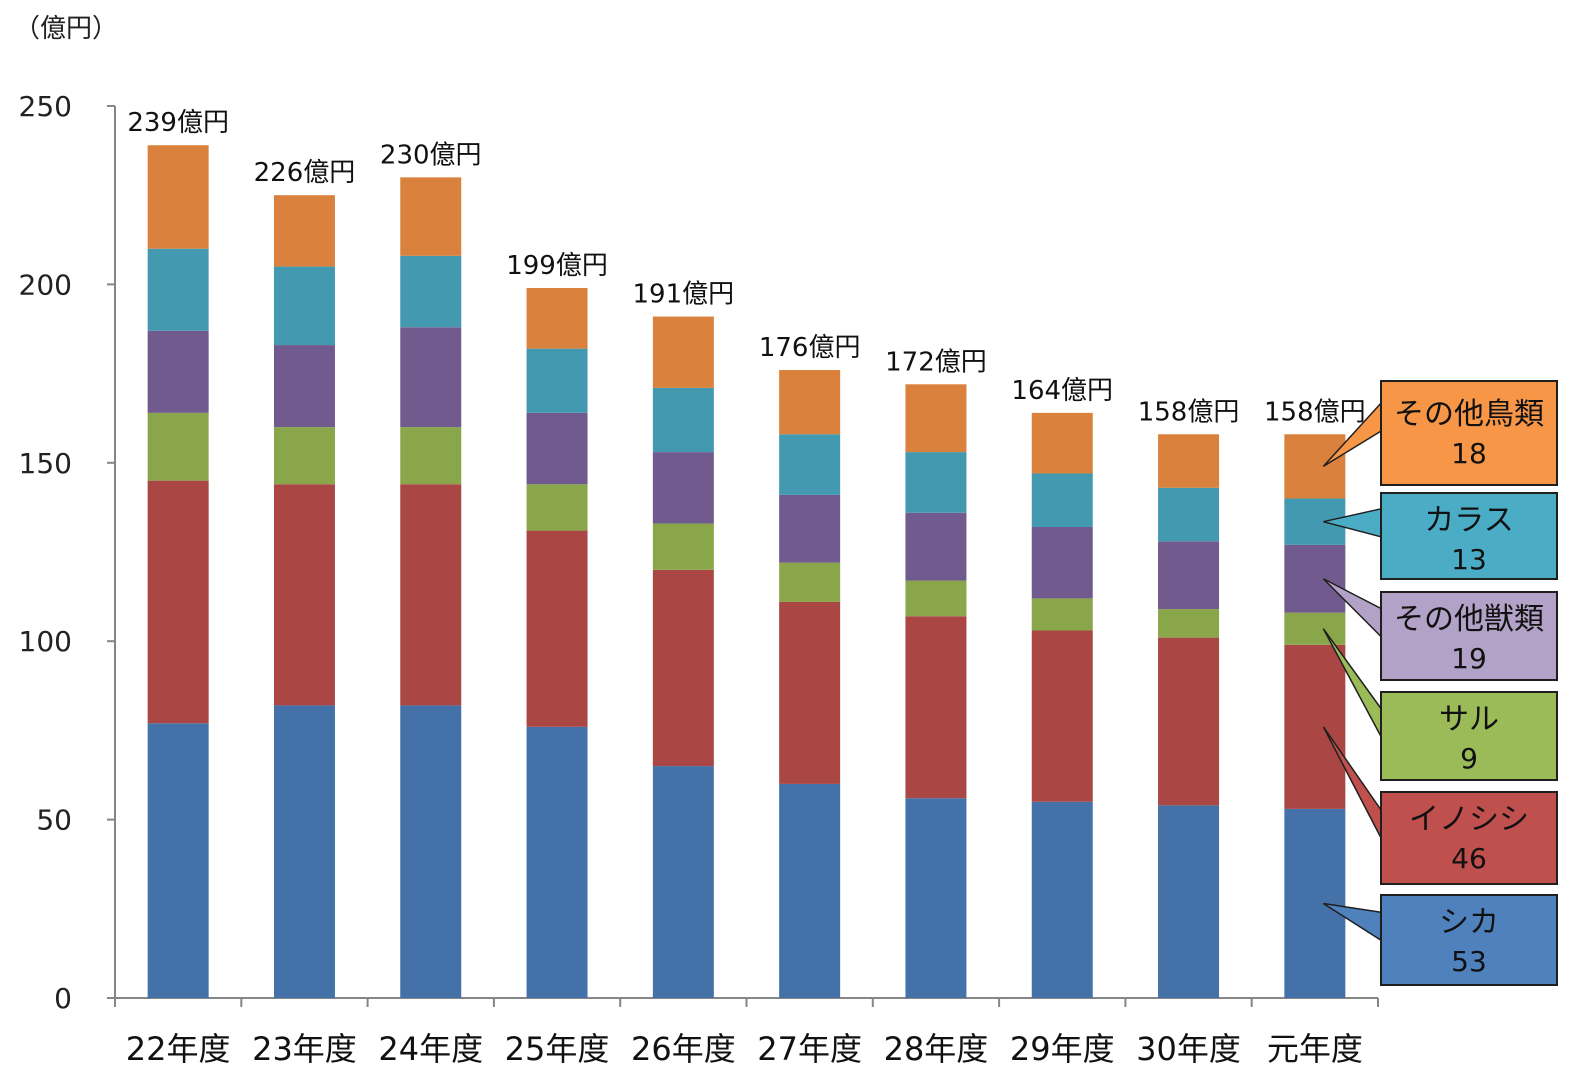 This screenshot has height=1090, width=1584. Describe the element at coordinates (305, 173) in the screenshot. I see `bar-total-label: 226億円` at that location.